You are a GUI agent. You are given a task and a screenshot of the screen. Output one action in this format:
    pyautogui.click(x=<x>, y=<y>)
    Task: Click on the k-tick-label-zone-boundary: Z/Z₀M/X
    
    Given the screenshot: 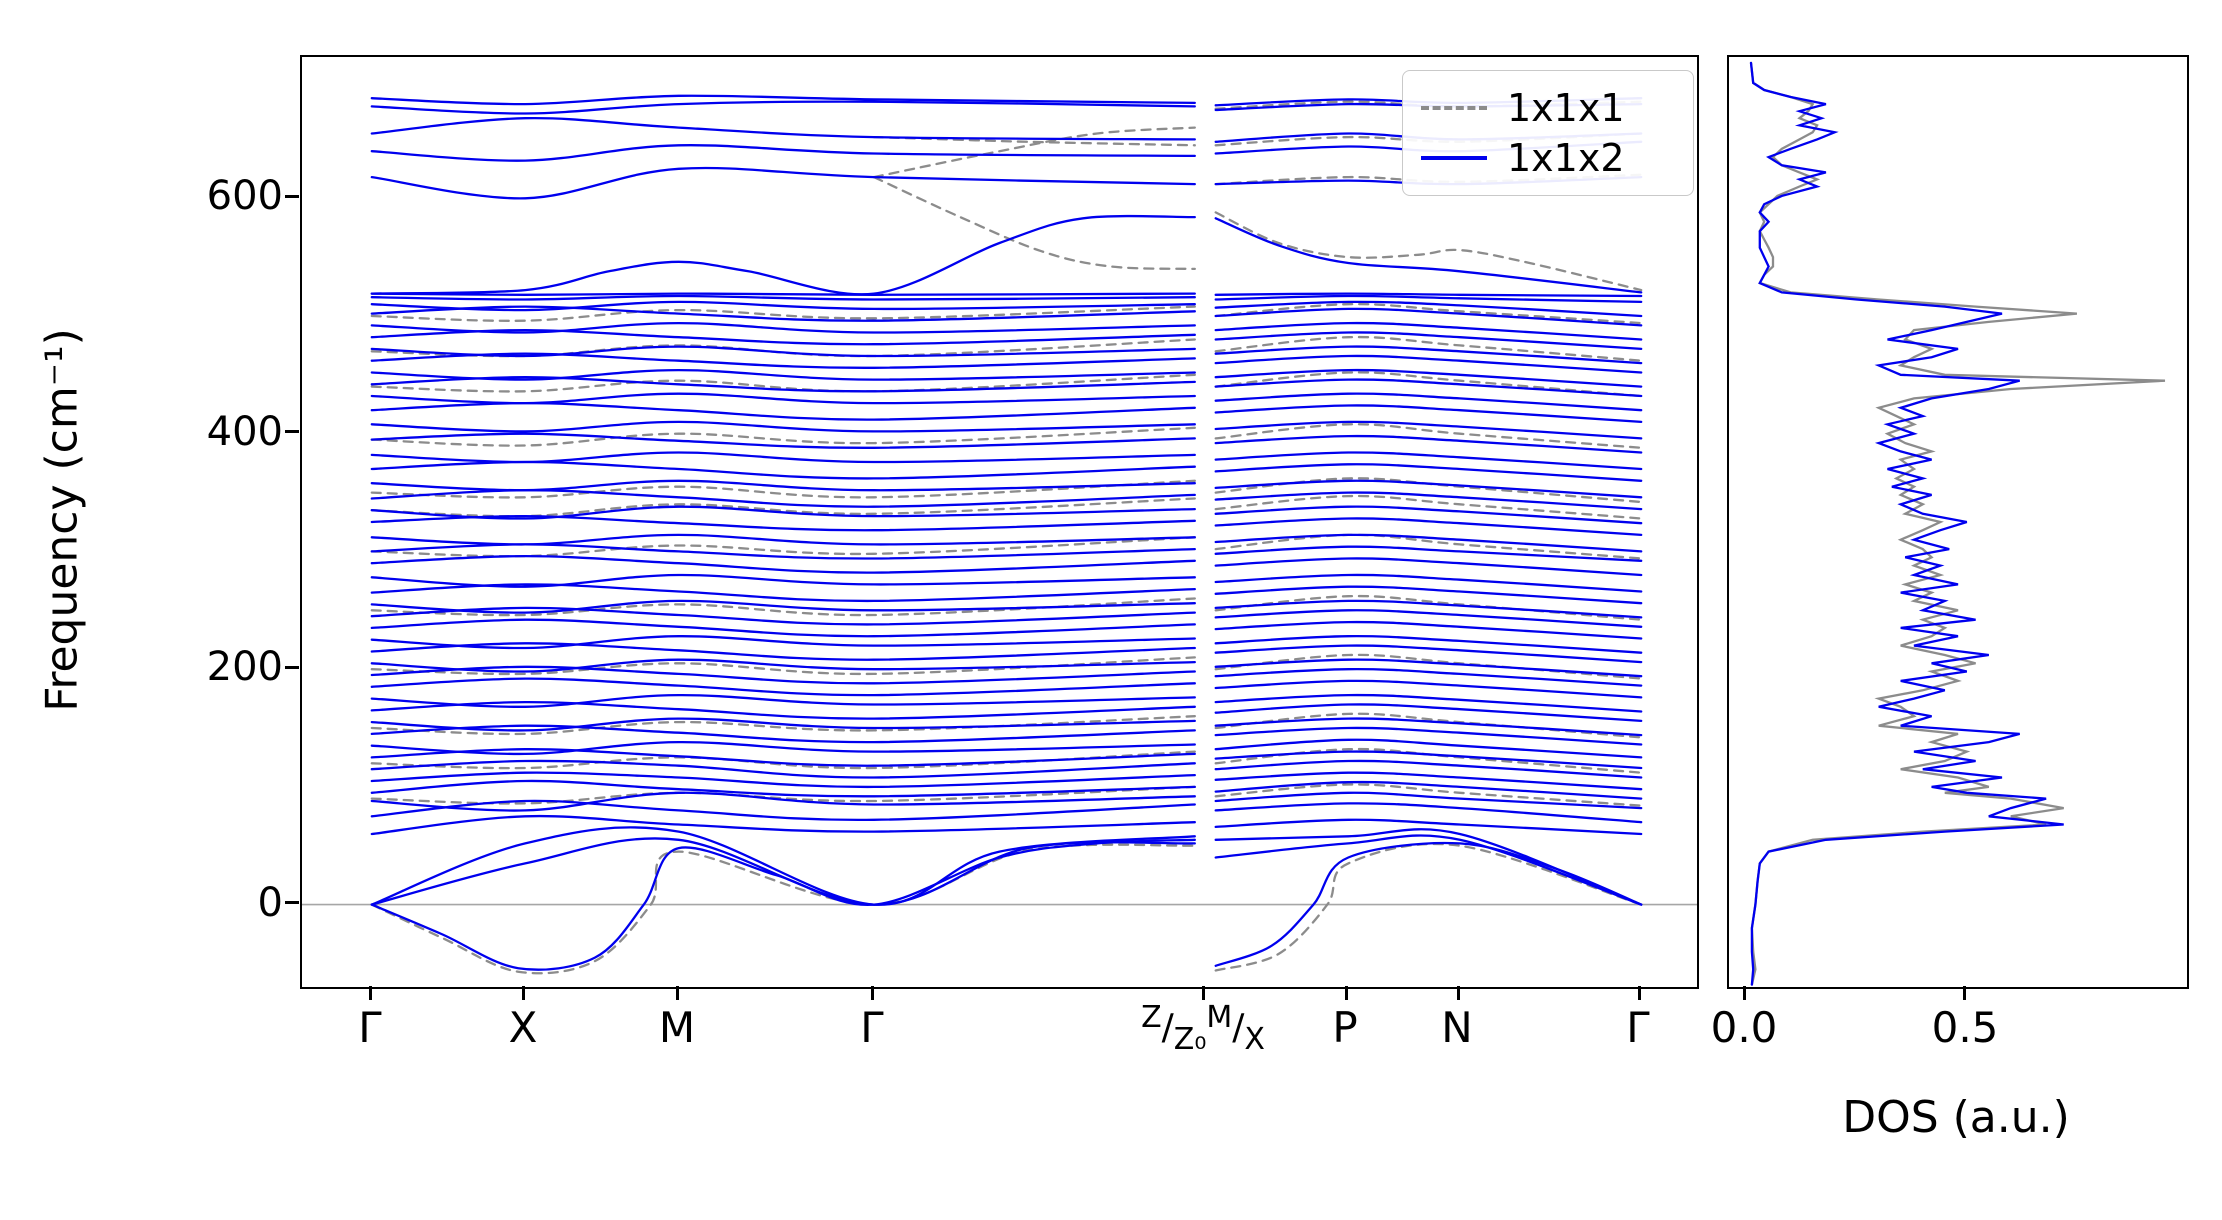 What is the action you would take?
    pyautogui.click(x=1203, y=1028)
    